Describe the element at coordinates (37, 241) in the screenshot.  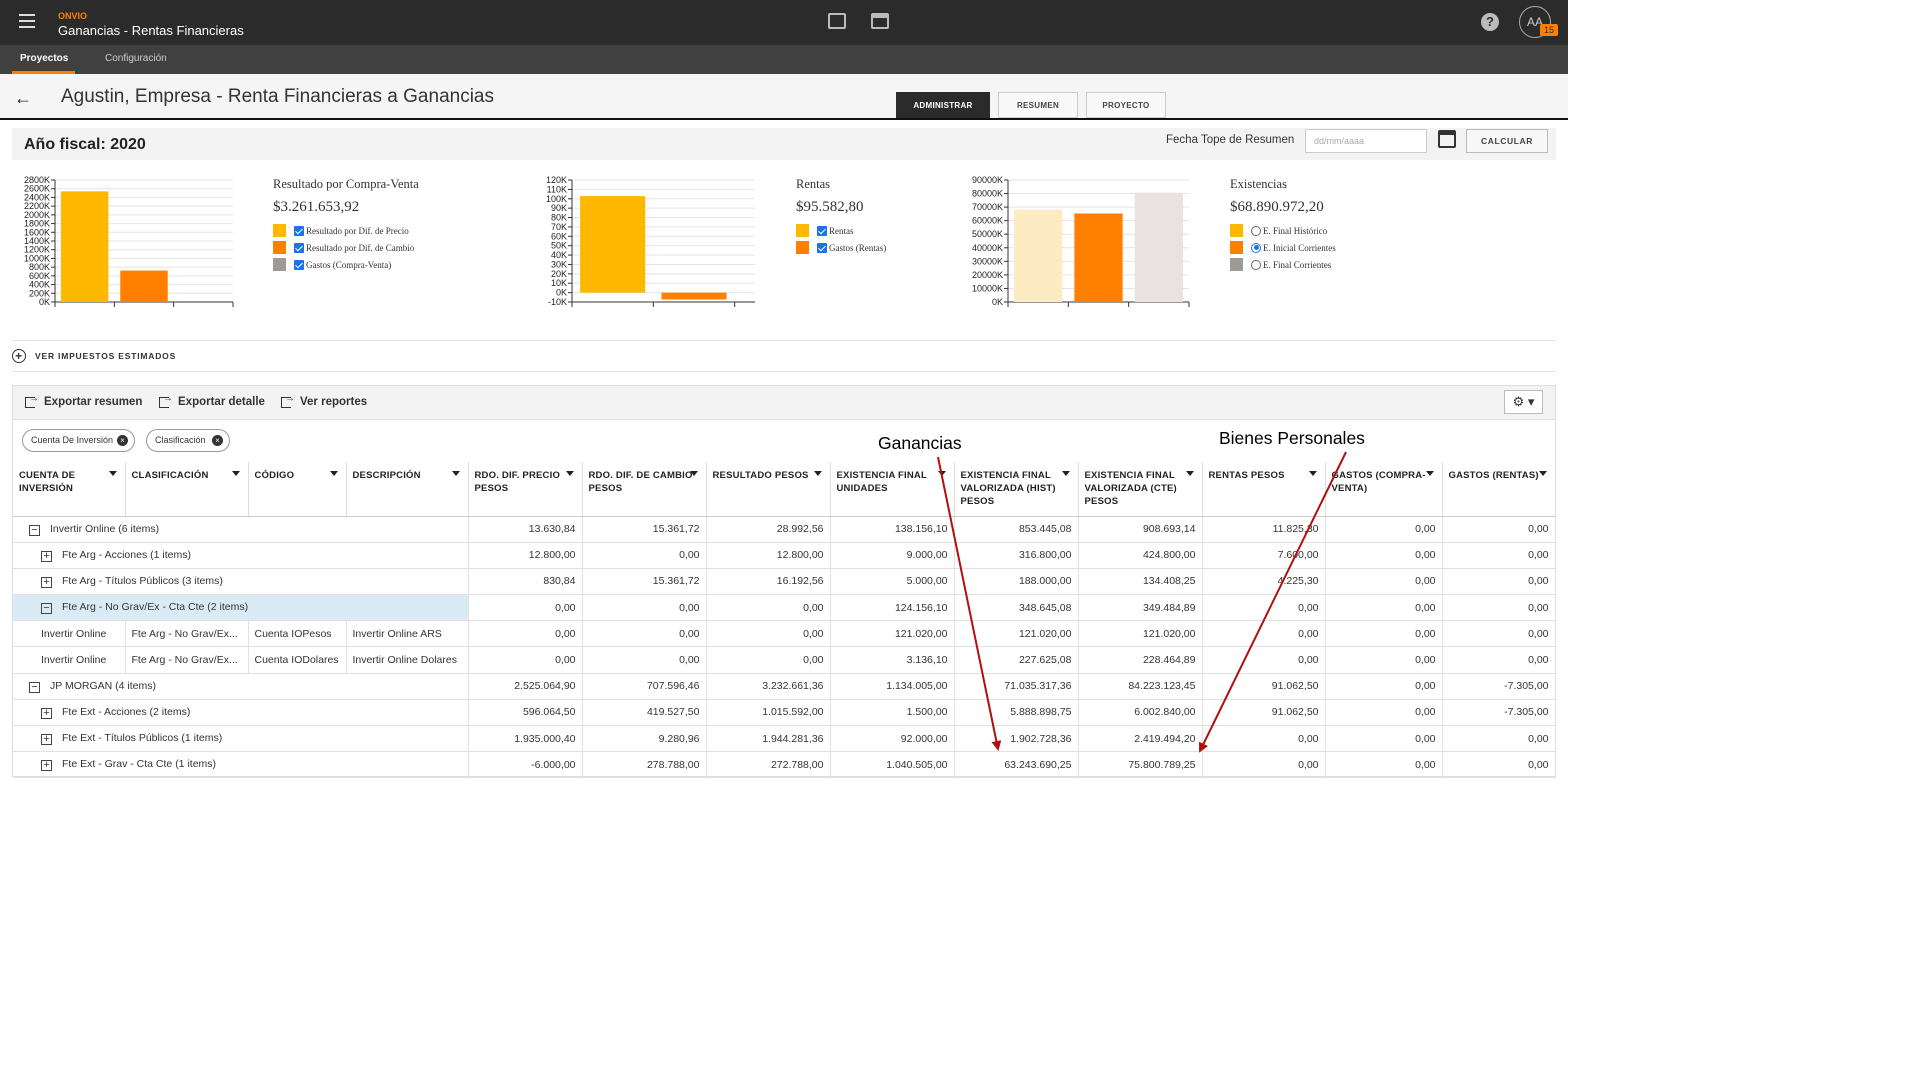
I see `y-tick-label: 1400K` at that location.